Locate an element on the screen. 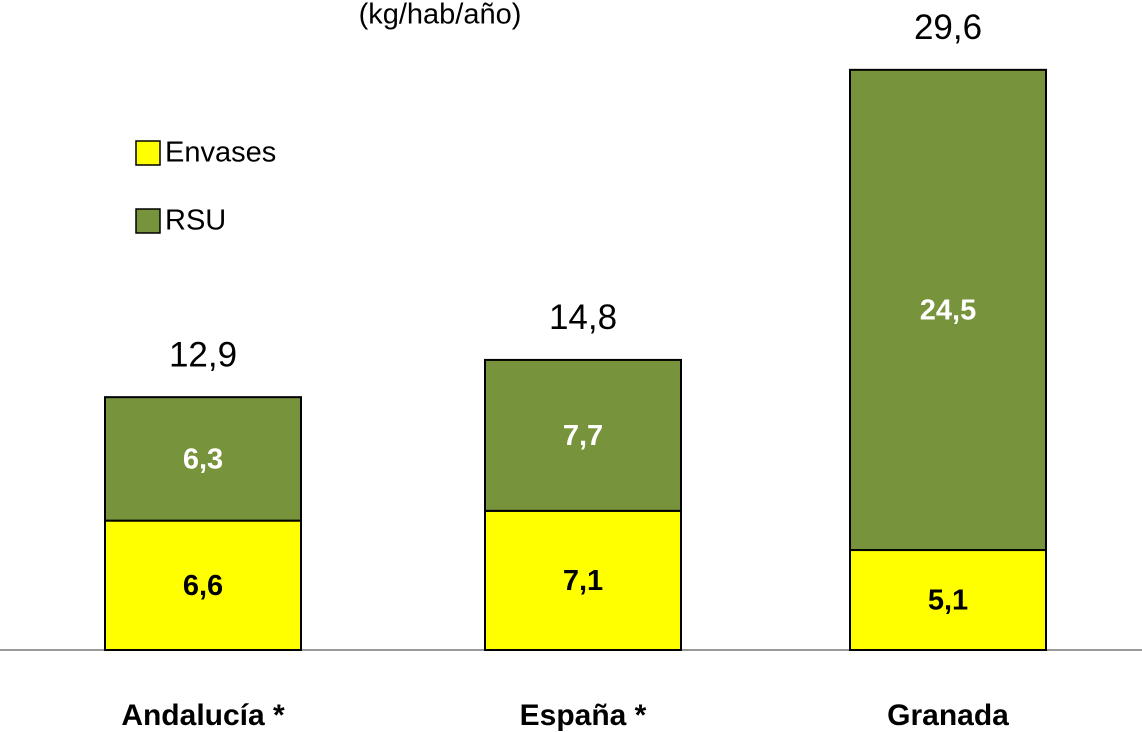  legend-label: Envases is located at coordinates (220, 153).